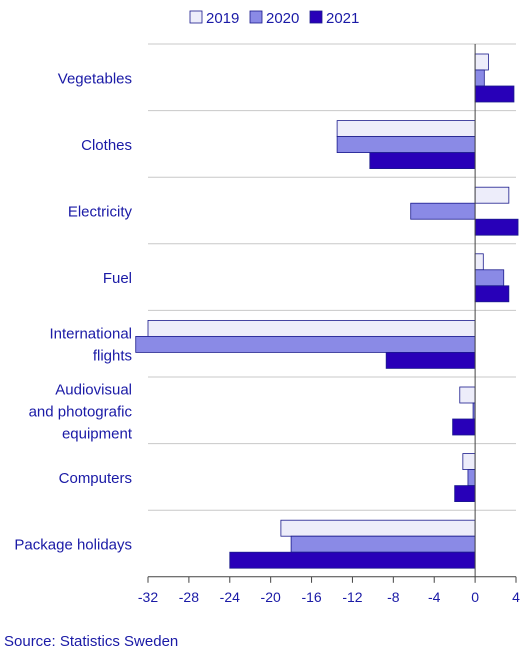  What do you see at coordinates (95, 478) in the screenshot?
I see `category-label: Computers` at bounding box center [95, 478].